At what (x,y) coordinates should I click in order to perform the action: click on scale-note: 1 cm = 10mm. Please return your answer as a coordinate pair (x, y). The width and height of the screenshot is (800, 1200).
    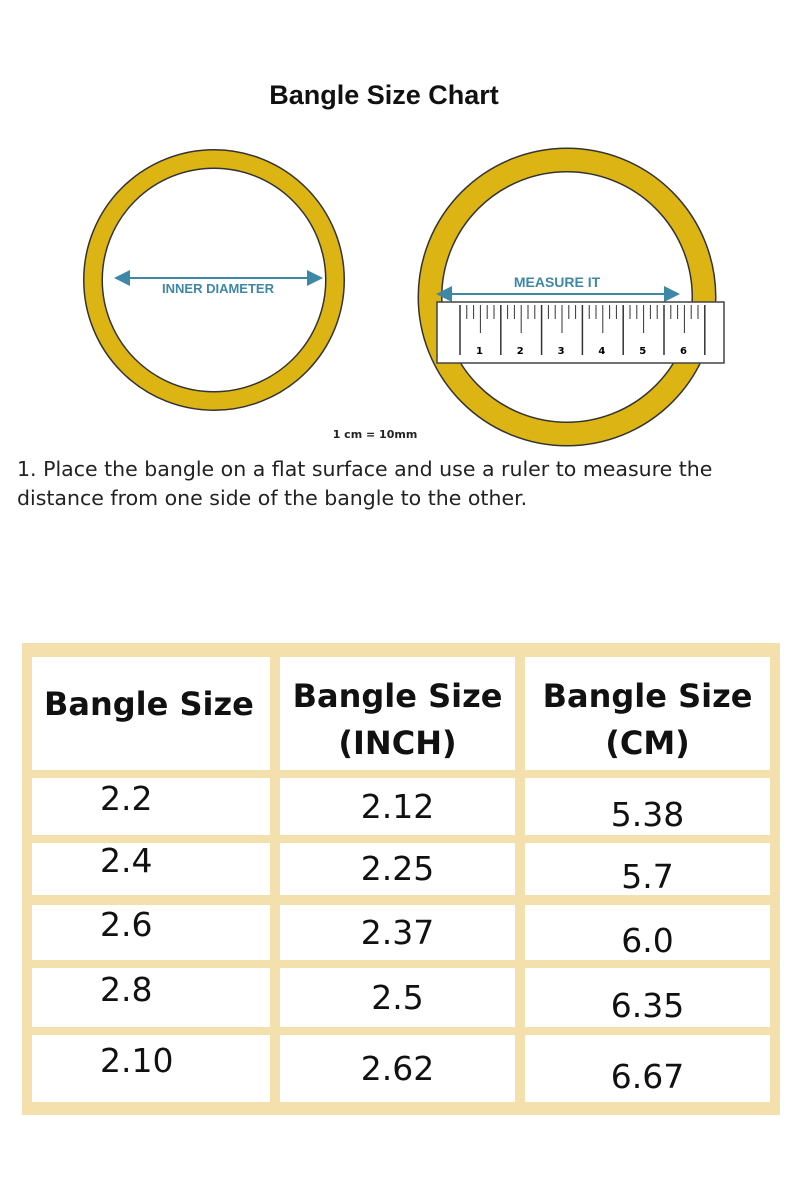
    Looking at the image, I should click on (375, 434).